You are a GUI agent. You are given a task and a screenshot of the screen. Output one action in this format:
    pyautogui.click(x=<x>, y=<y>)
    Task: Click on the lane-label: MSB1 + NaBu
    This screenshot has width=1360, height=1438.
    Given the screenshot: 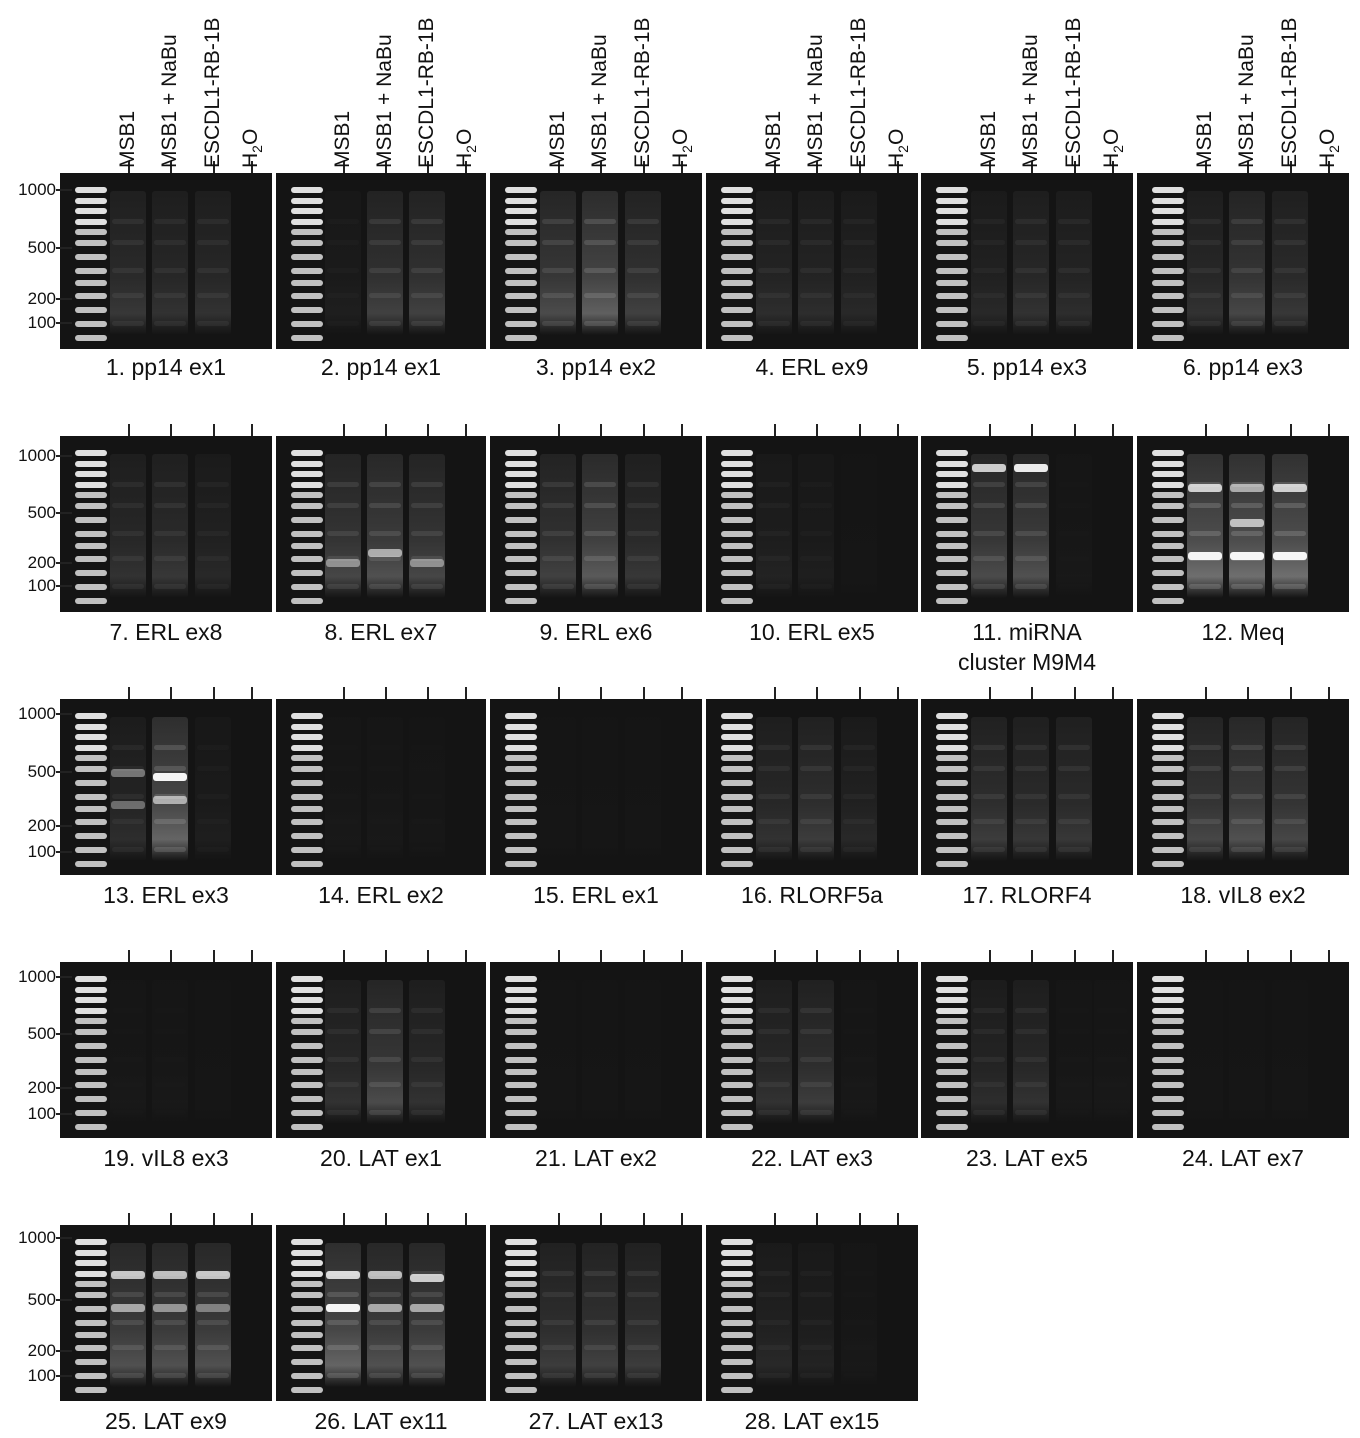 What is the action you would take?
    pyautogui.click(x=599, y=101)
    